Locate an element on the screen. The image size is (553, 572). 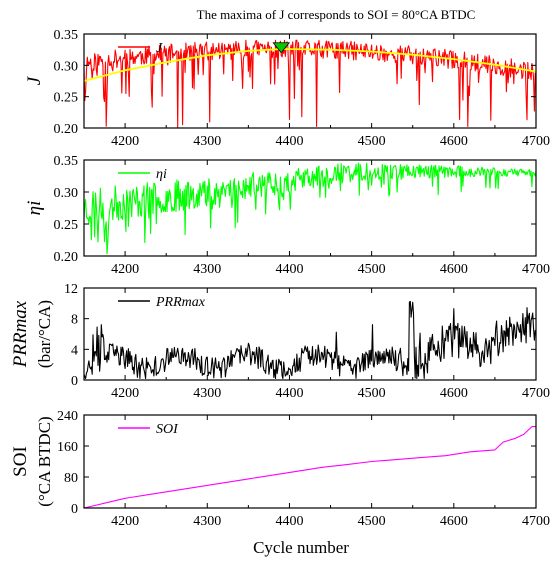
y-tick-label: 4 is located at coordinates (74, 350).